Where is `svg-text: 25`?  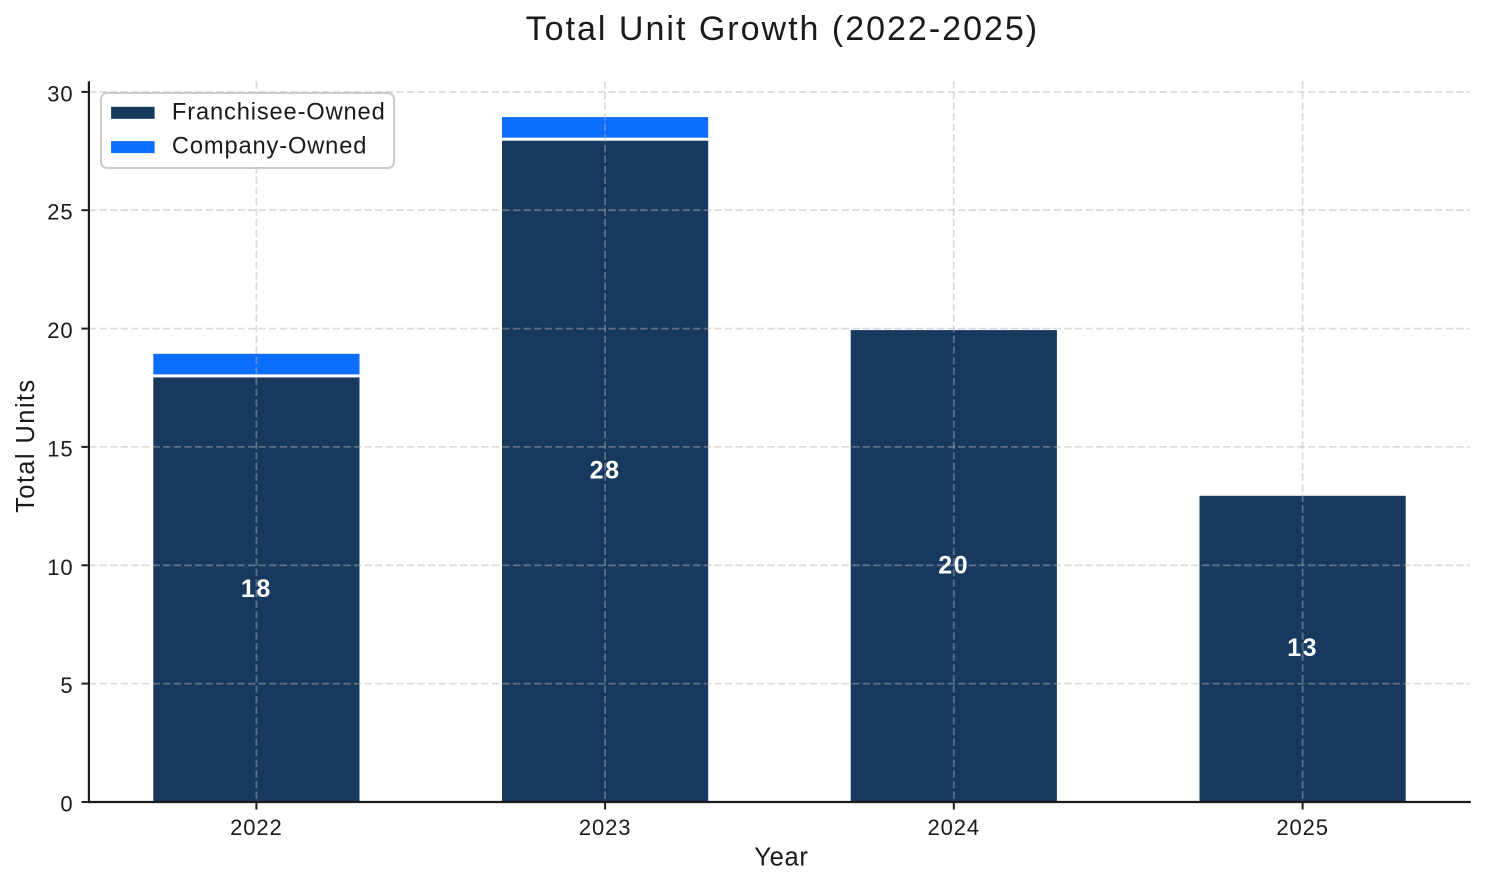
svg-text: 25 is located at coordinates (60, 212).